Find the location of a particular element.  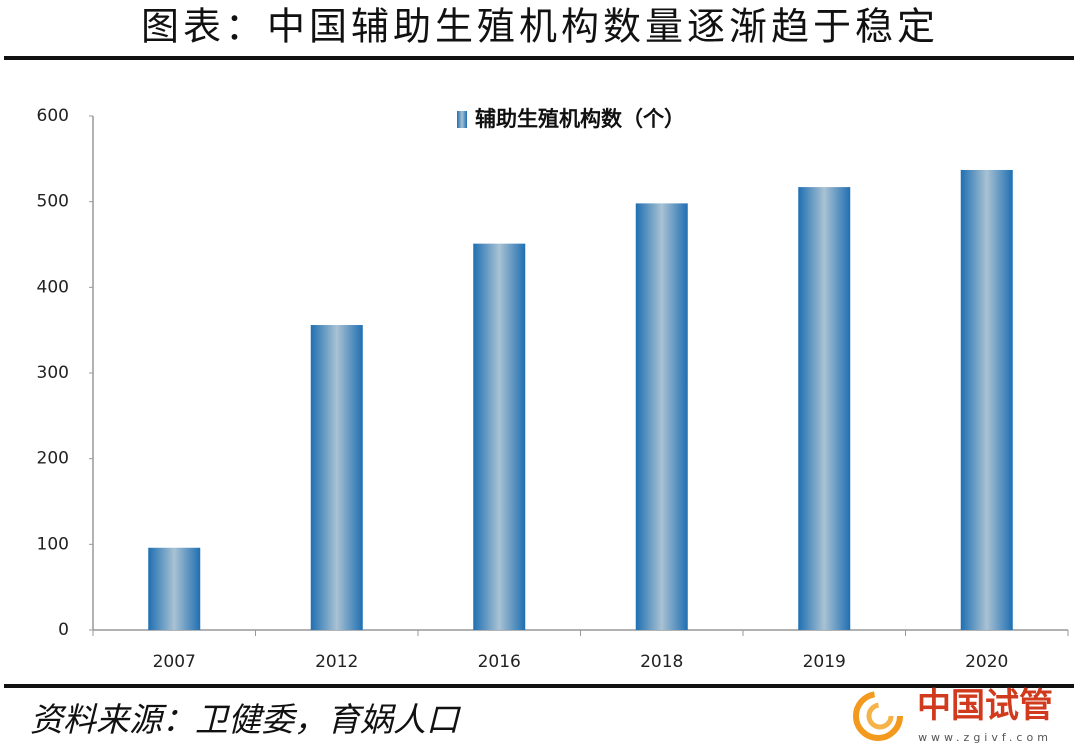

legend-label: 辅助生殖机构数（个） is located at coordinates (580, 119).